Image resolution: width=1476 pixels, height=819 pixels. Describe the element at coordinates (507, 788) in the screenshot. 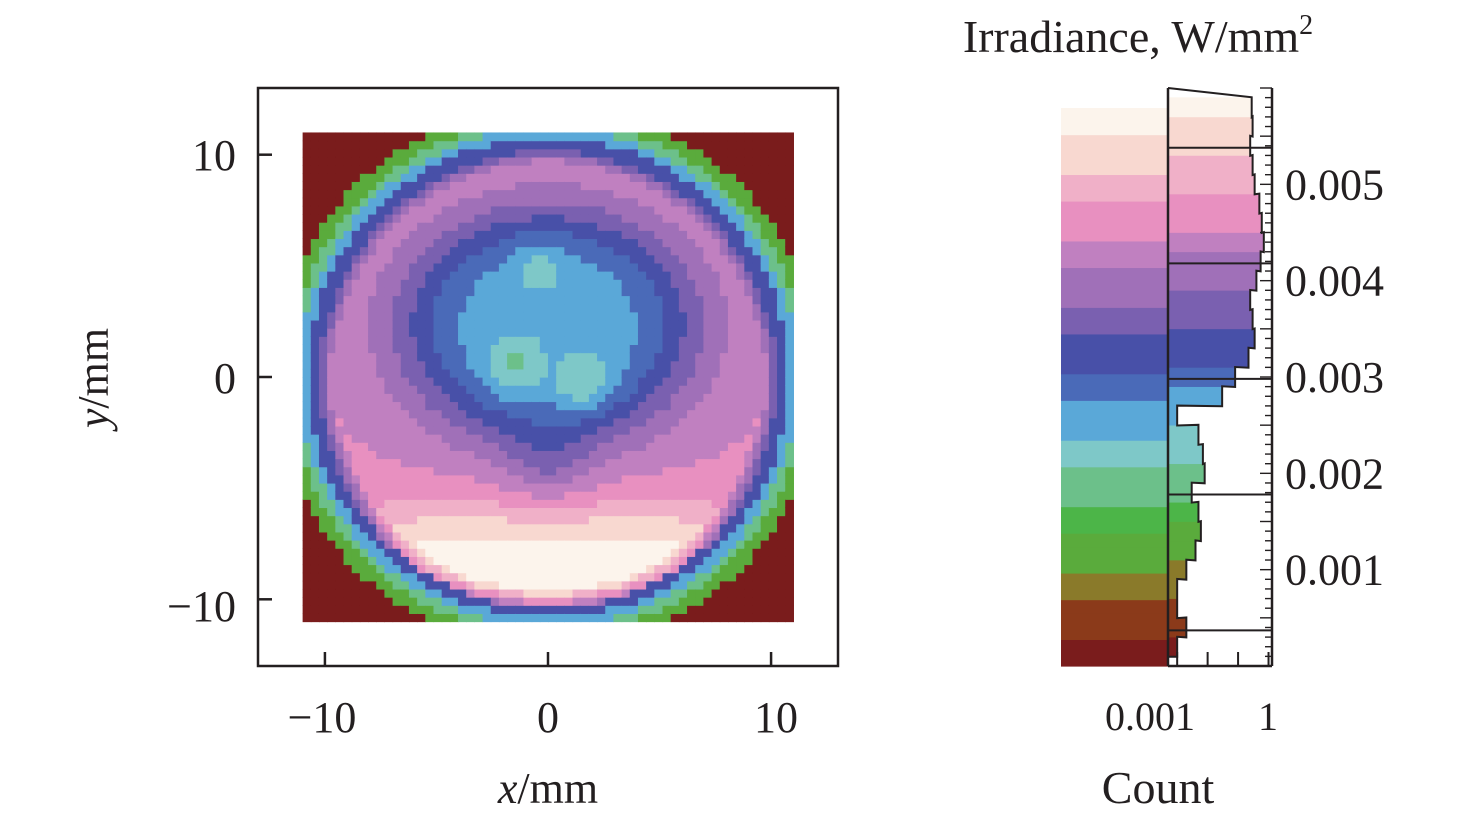

I see `x-axis-label-var: x` at that location.